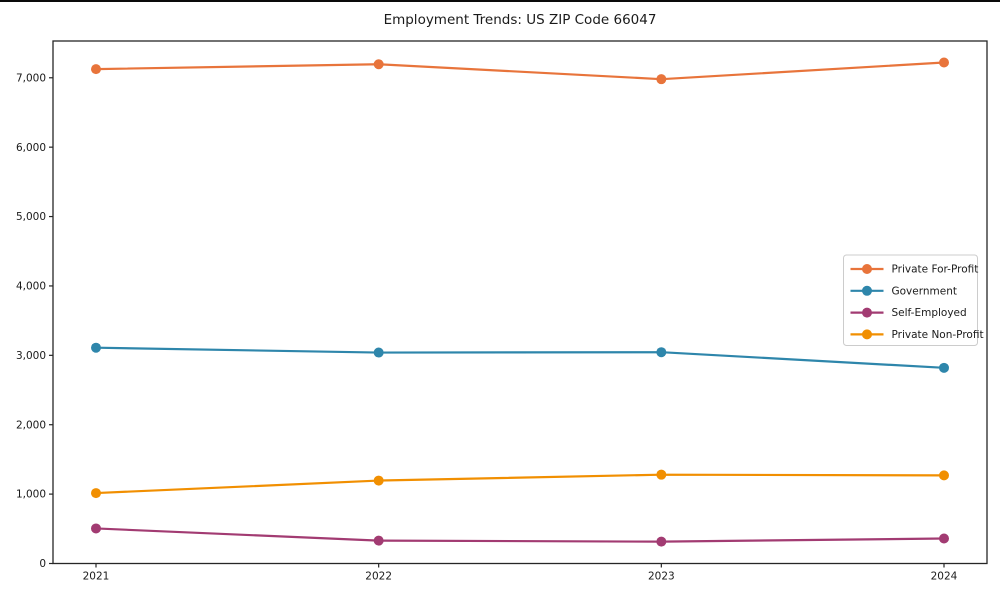 Image resolution: width=1000 pixels, height=600 pixels. I want to click on x-tick-label: 2021, so click(96, 577).